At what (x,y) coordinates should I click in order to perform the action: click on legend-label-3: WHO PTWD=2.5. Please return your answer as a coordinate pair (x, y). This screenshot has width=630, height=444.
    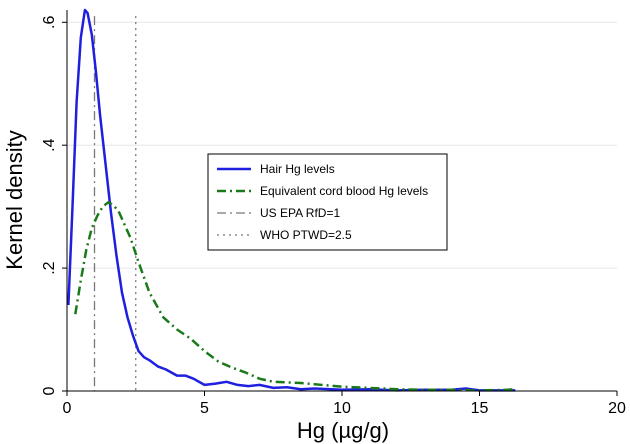
    Looking at the image, I should click on (306, 235).